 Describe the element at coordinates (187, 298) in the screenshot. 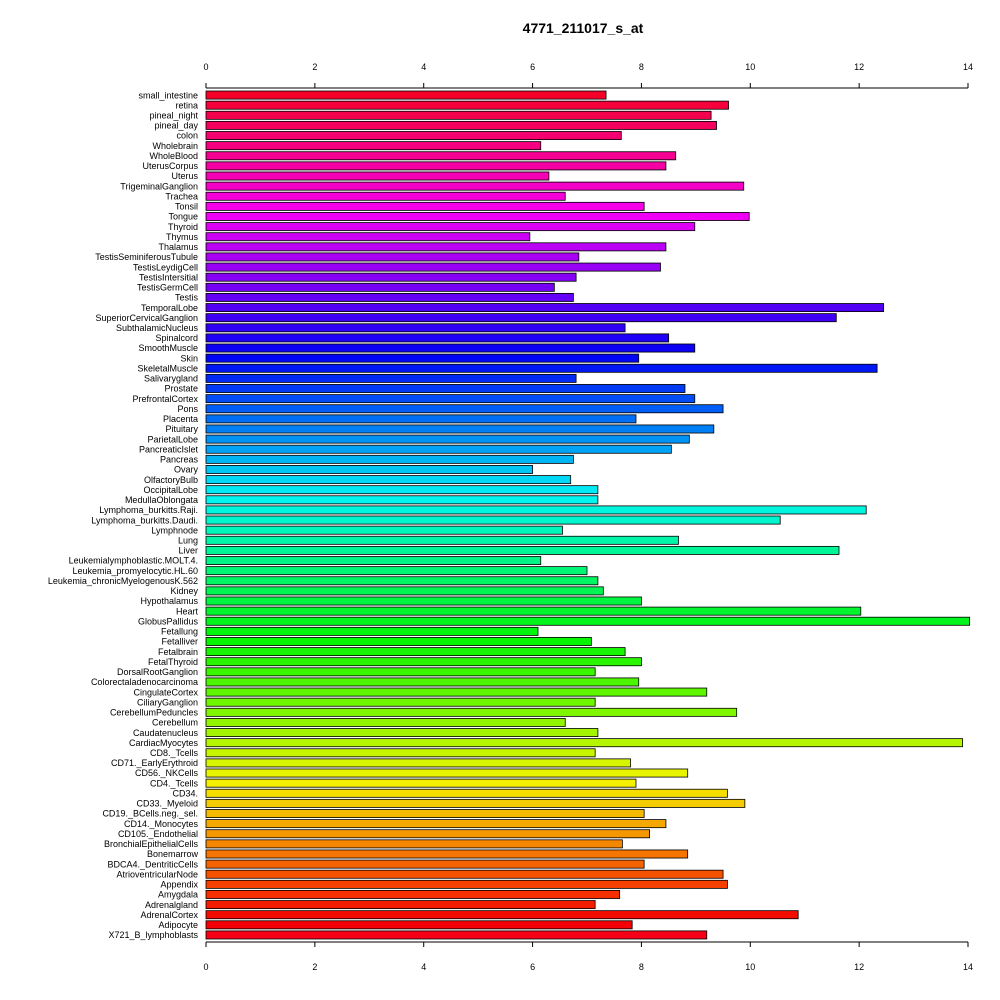

I see `category-label: Testis` at that location.